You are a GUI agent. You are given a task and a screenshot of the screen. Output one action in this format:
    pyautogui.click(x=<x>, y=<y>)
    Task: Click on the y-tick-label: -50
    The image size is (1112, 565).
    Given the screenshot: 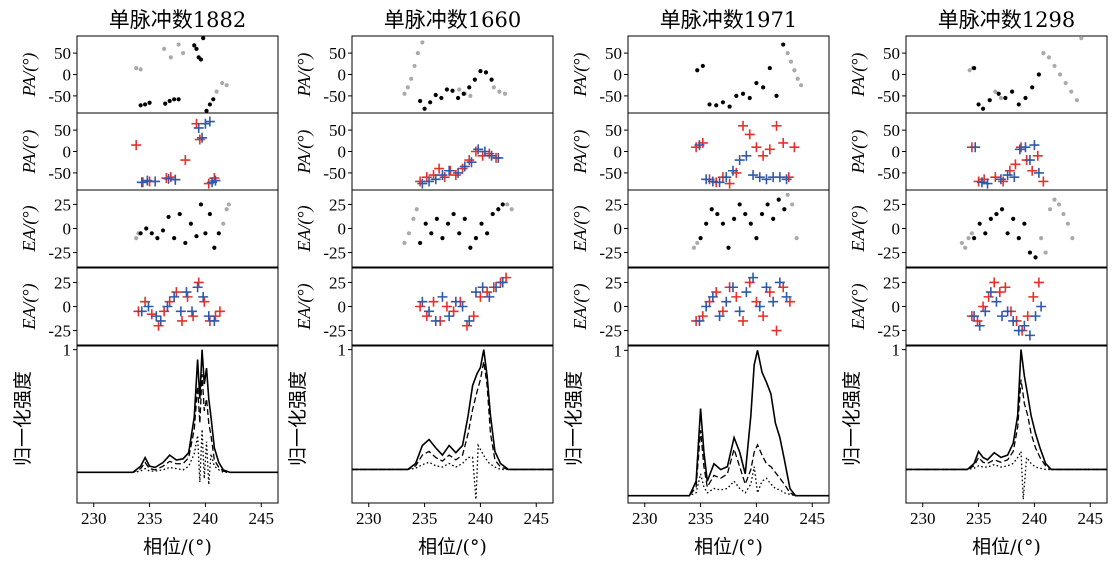 What is the action you would take?
    pyautogui.click(x=610, y=173)
    